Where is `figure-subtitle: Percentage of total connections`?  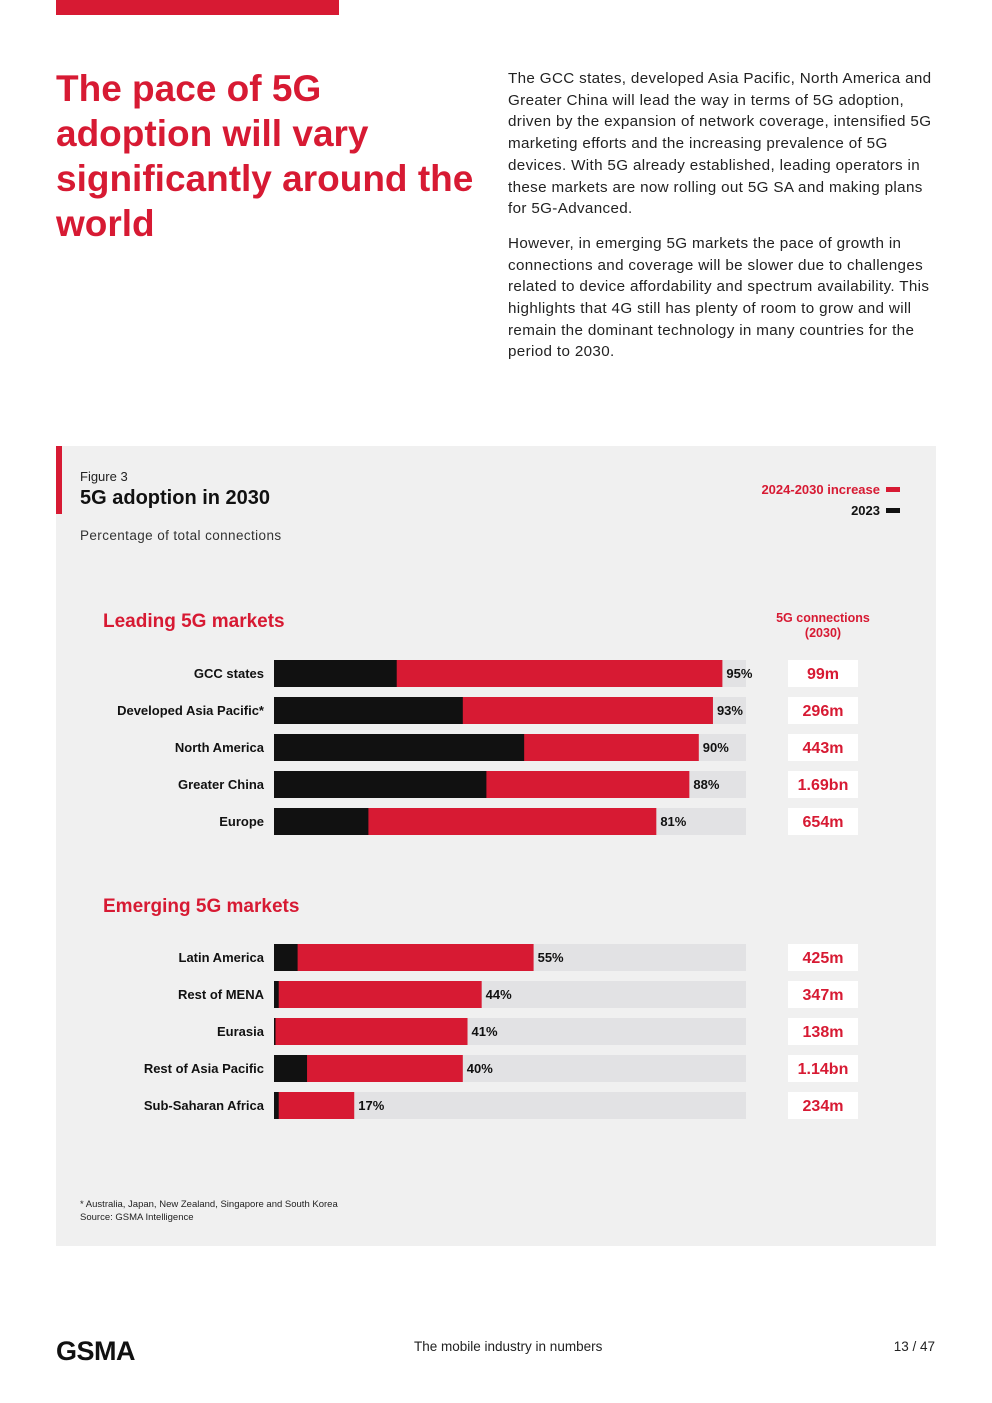
figure-subtitle: Percentage of total connections is located at coordinates (181, 535).